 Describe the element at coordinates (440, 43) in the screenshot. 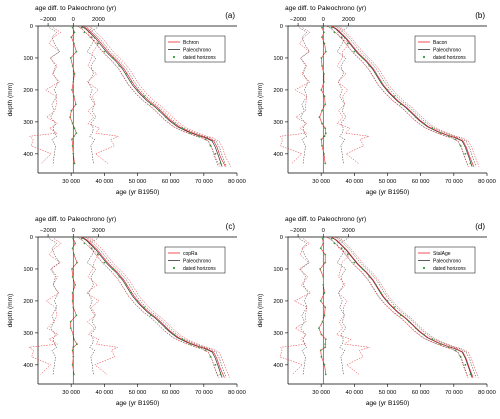

I see `legend-entry: Bacon` at that location.